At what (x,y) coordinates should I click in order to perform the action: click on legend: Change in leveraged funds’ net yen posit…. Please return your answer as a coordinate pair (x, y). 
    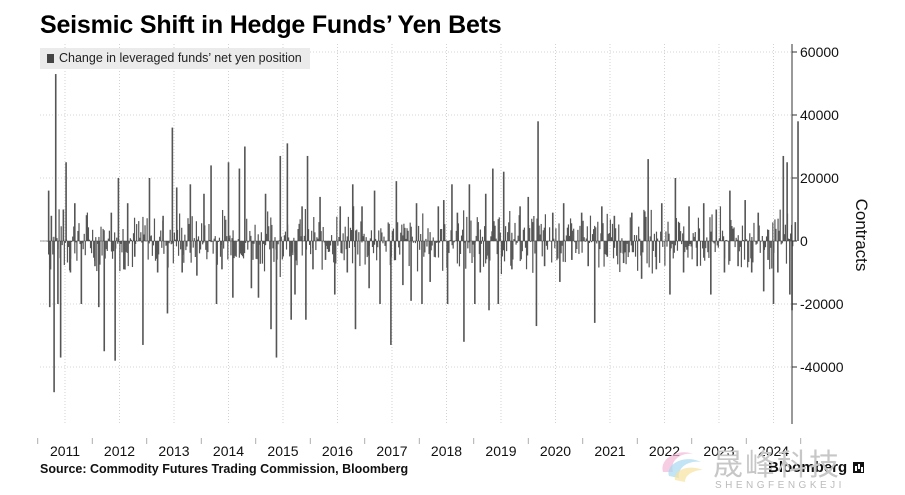
    Looking at the image, I should click on (175, 58).